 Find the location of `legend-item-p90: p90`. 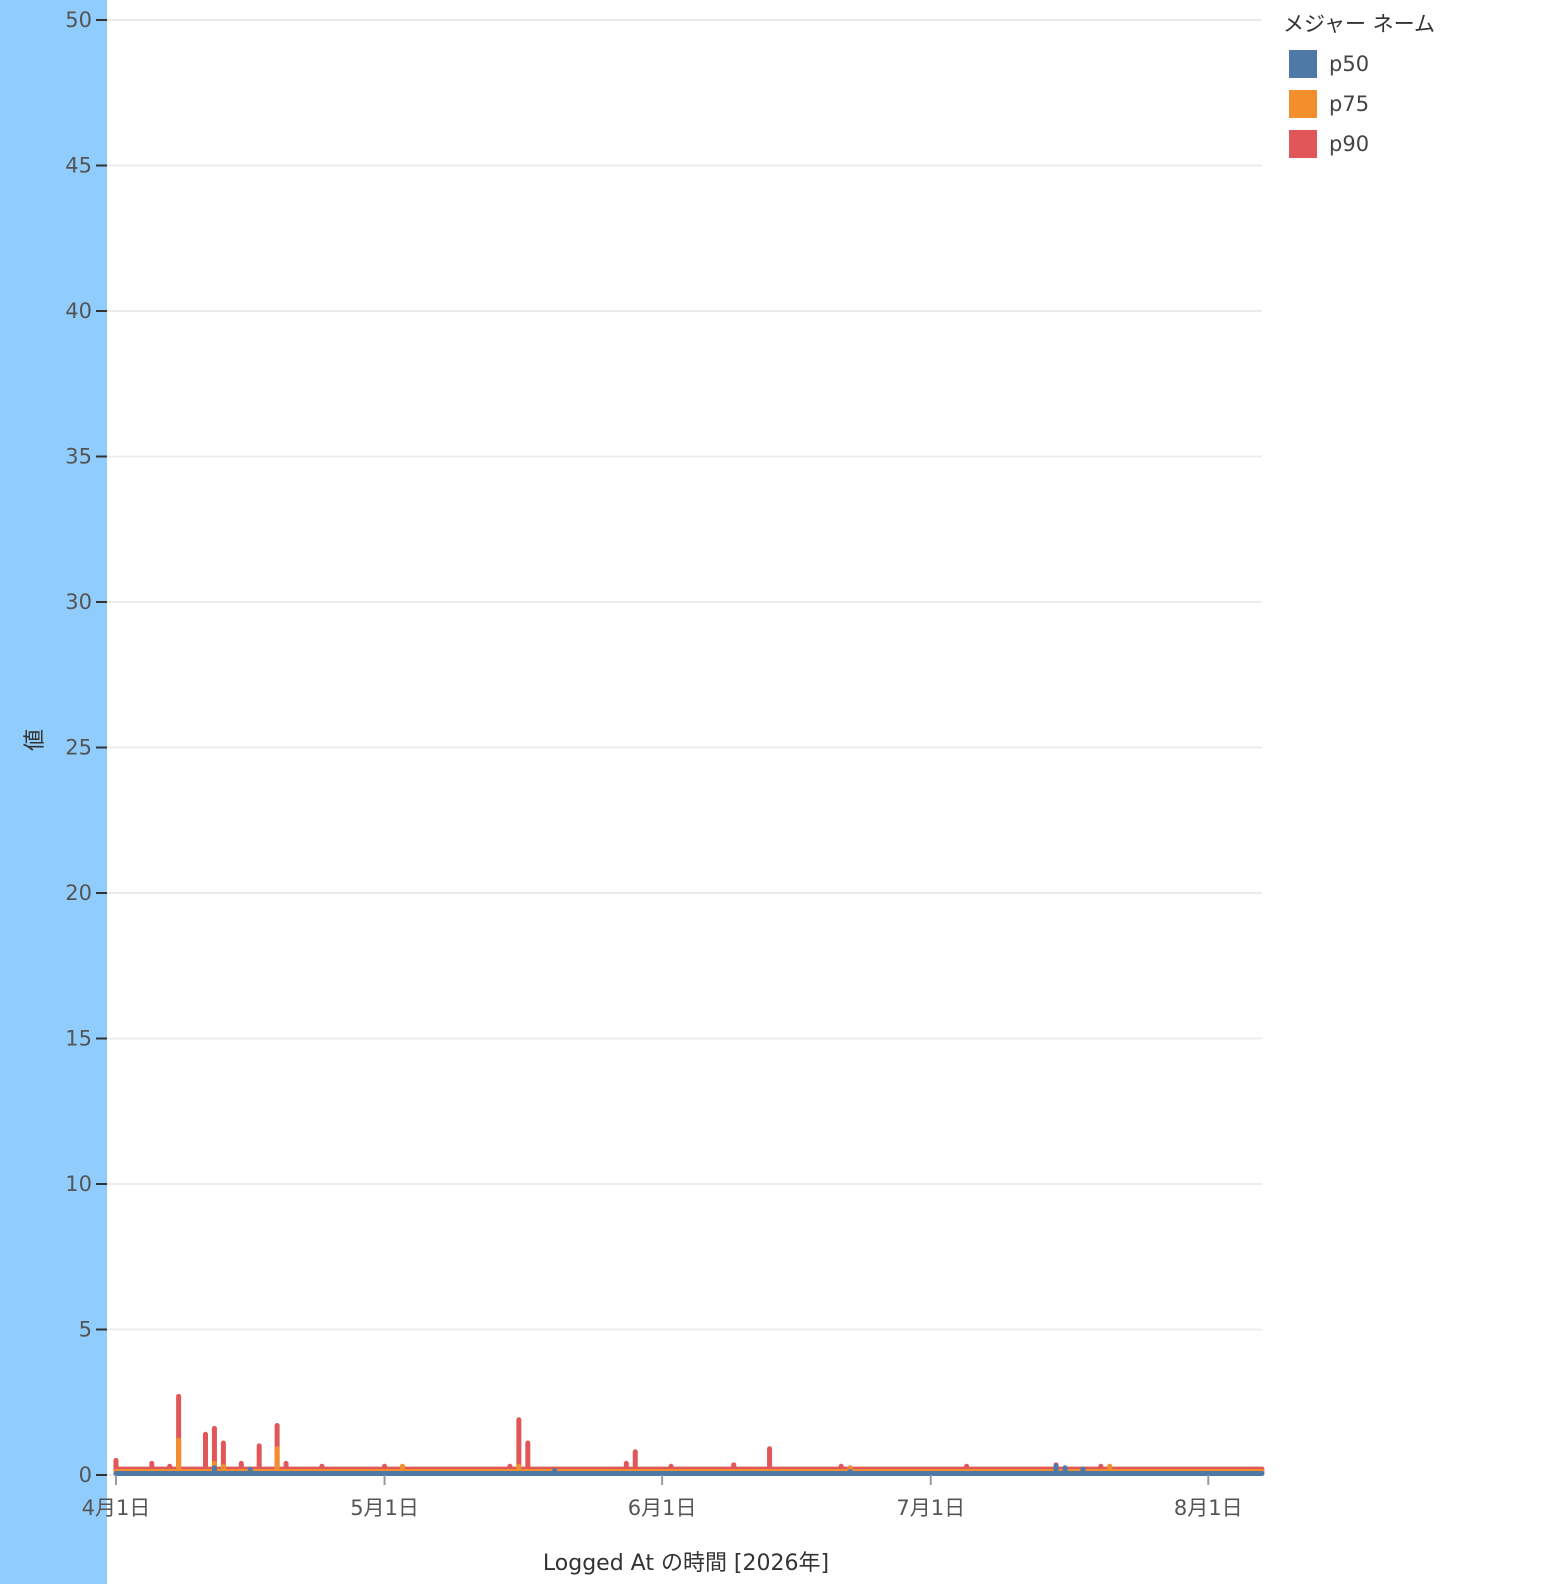

legend-item-p90: p90 is located at coordinates (1413, 144).